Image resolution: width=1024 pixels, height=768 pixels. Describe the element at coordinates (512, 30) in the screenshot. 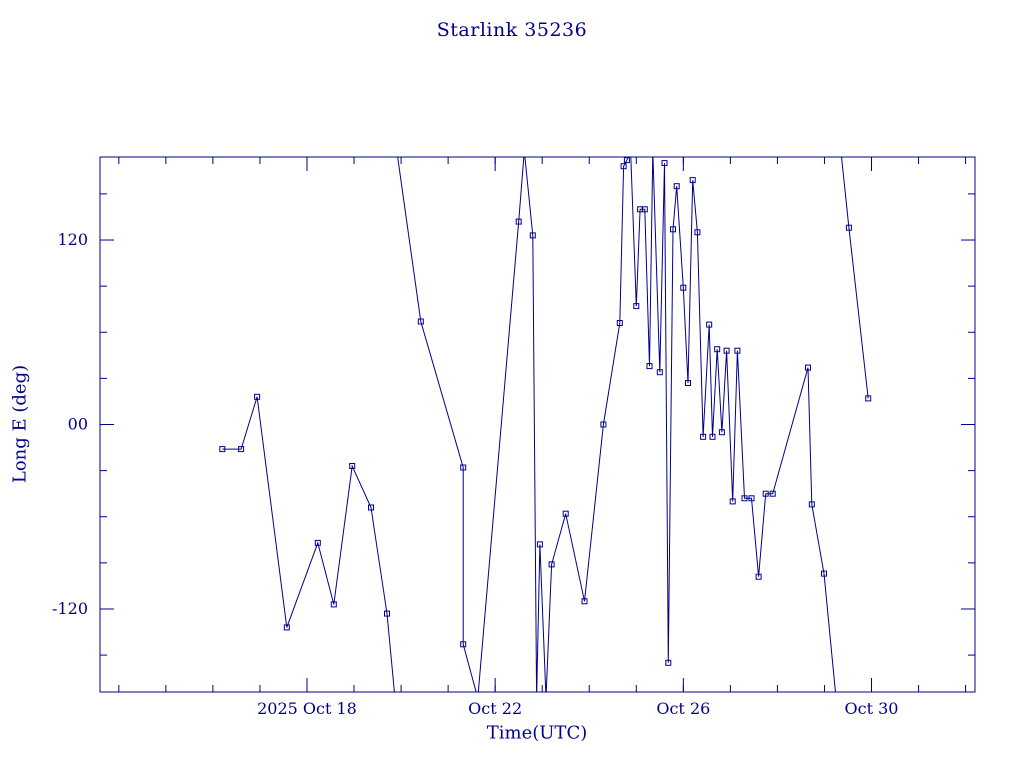

I see `chart-title: Starlink 35236` at that location.